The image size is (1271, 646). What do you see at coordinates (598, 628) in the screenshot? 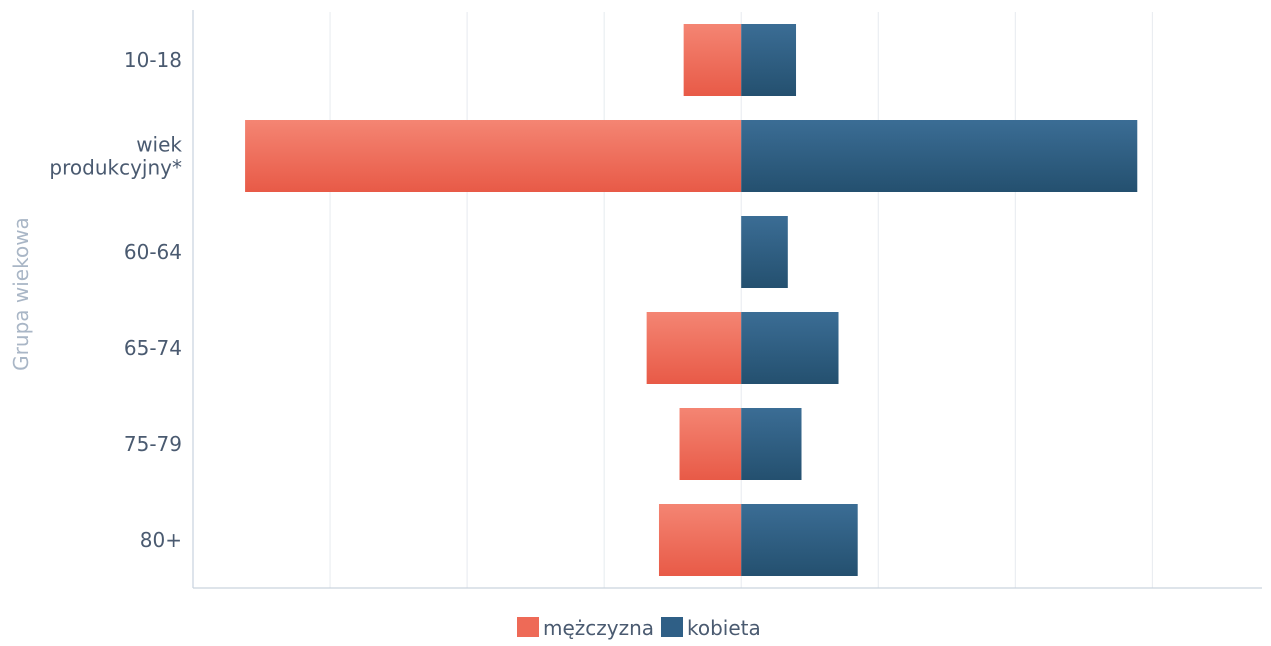
I see `legend-label-male: mężczyzna` at bounding box center [598, 628].